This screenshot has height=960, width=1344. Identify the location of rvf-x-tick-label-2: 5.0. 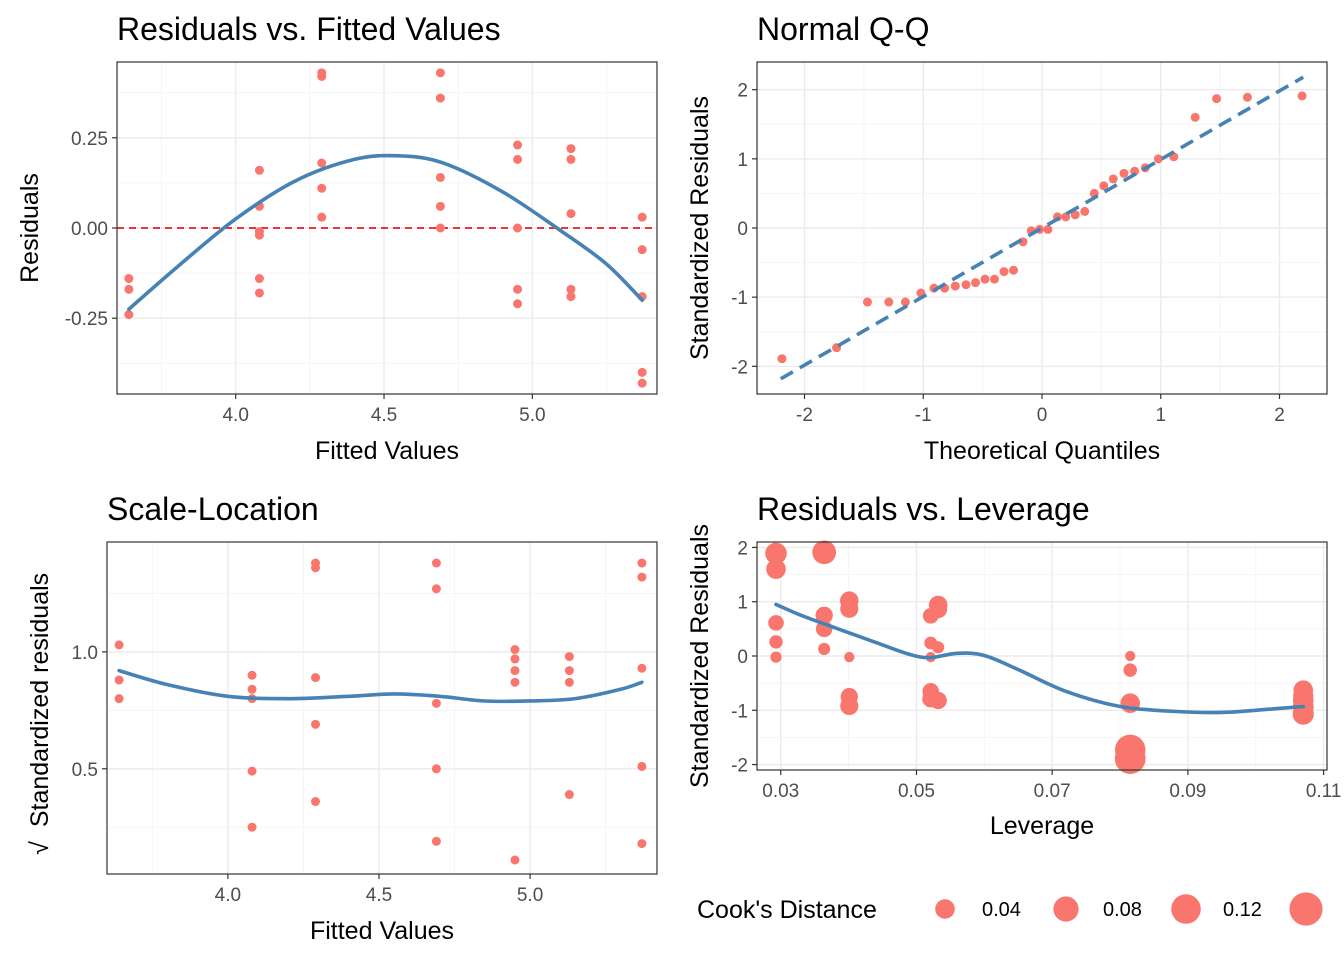
(532, 415).